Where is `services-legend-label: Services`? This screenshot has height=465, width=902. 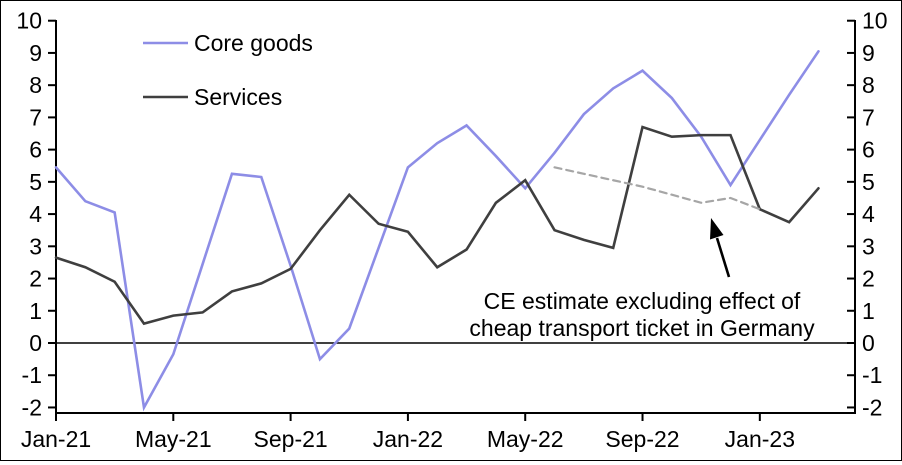 services-legend-label: Services is located at coordinates (238, 97).